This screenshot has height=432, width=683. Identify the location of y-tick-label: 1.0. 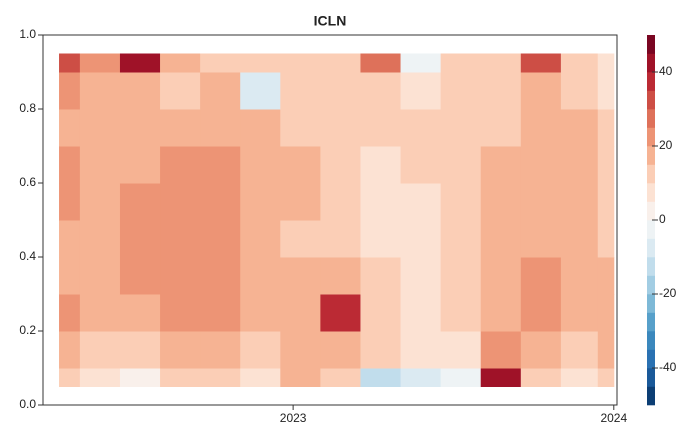
(27, 34).